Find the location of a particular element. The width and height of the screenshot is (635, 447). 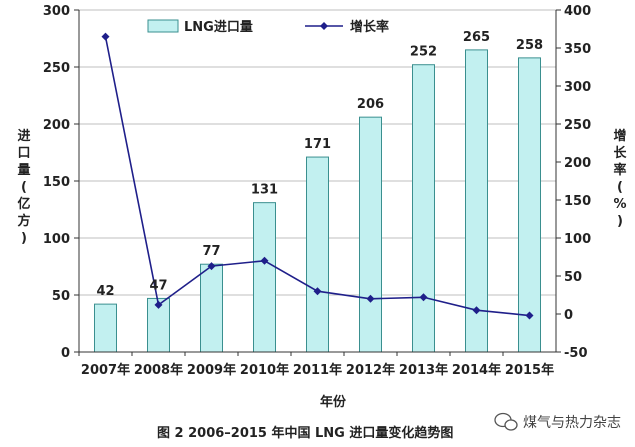

y-axis-title-char: 进 is located at coordinates (23, 136).